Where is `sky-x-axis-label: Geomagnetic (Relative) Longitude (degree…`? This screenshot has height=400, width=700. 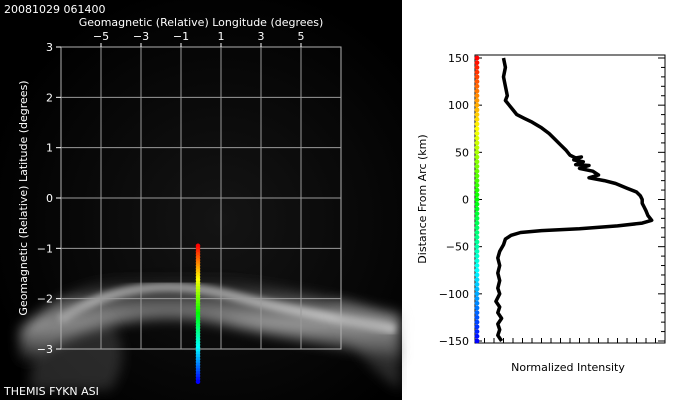
sky-x-axis-label: Geomagnetic (Relative) Longitude (degree… is located at coordinates (201, 22).